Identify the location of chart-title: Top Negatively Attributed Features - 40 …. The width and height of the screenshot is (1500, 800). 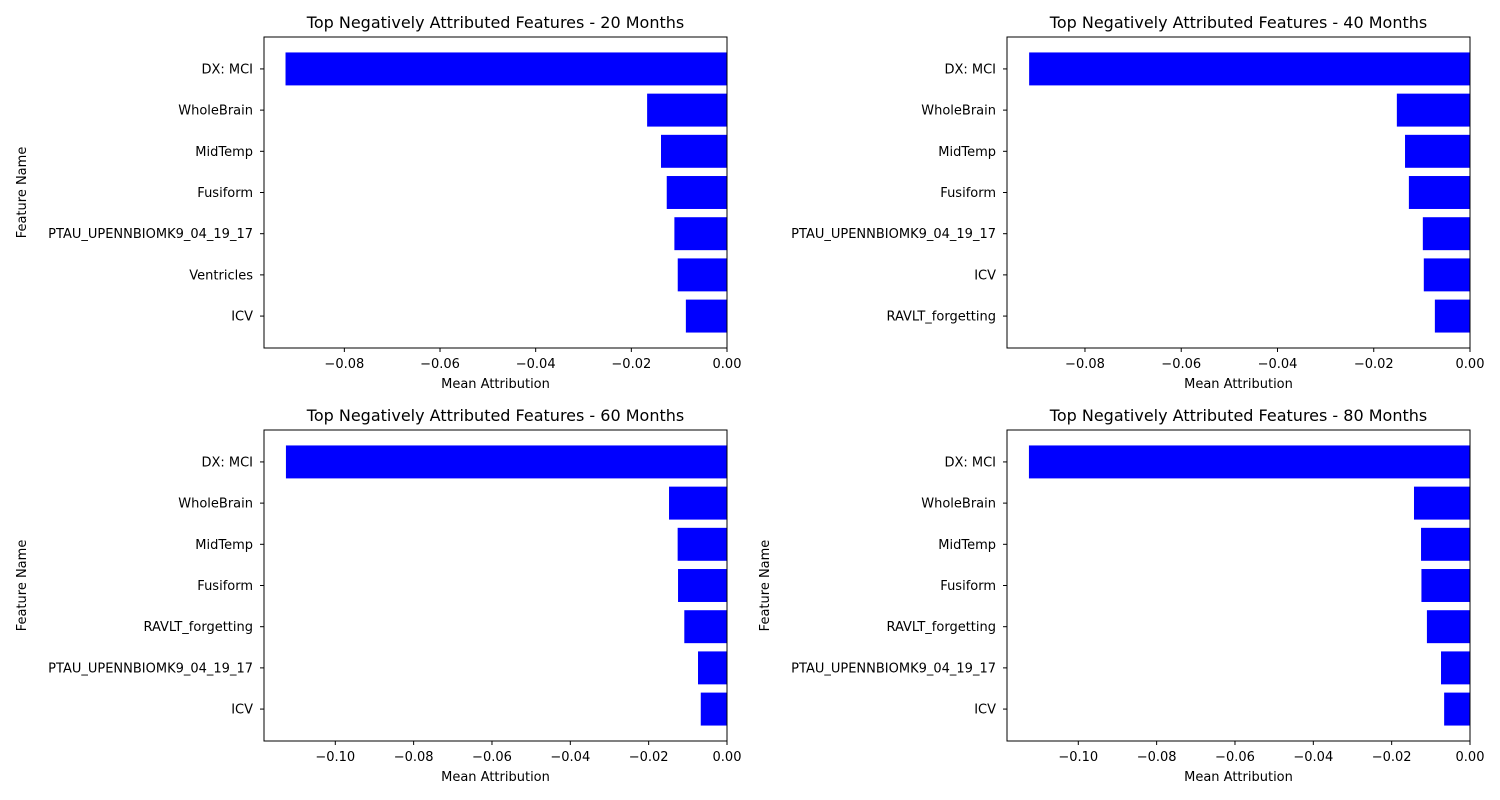
(1238, 22).